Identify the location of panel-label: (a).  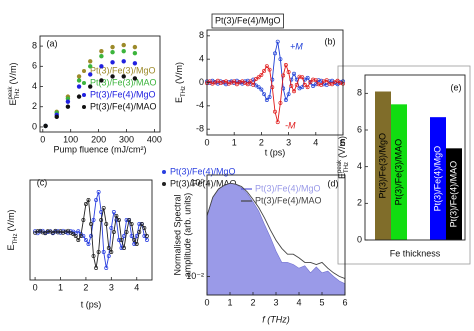
(52, 43).